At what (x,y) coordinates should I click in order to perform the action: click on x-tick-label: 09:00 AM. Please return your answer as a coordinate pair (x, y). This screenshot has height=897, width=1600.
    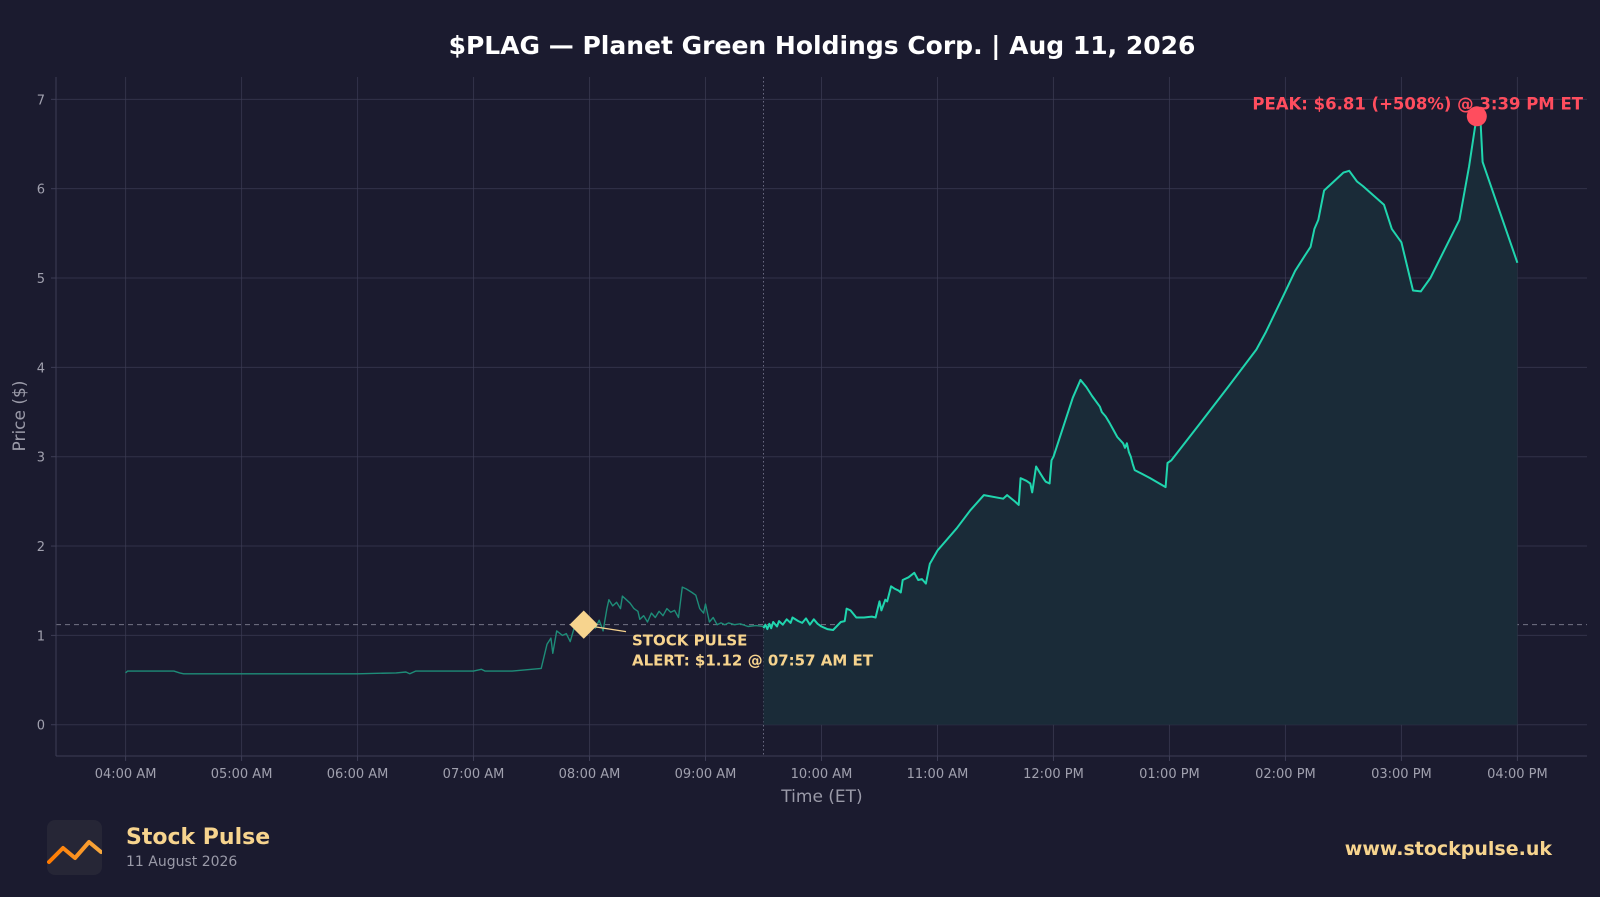
    Looking at the image, I should click on (706, 774).